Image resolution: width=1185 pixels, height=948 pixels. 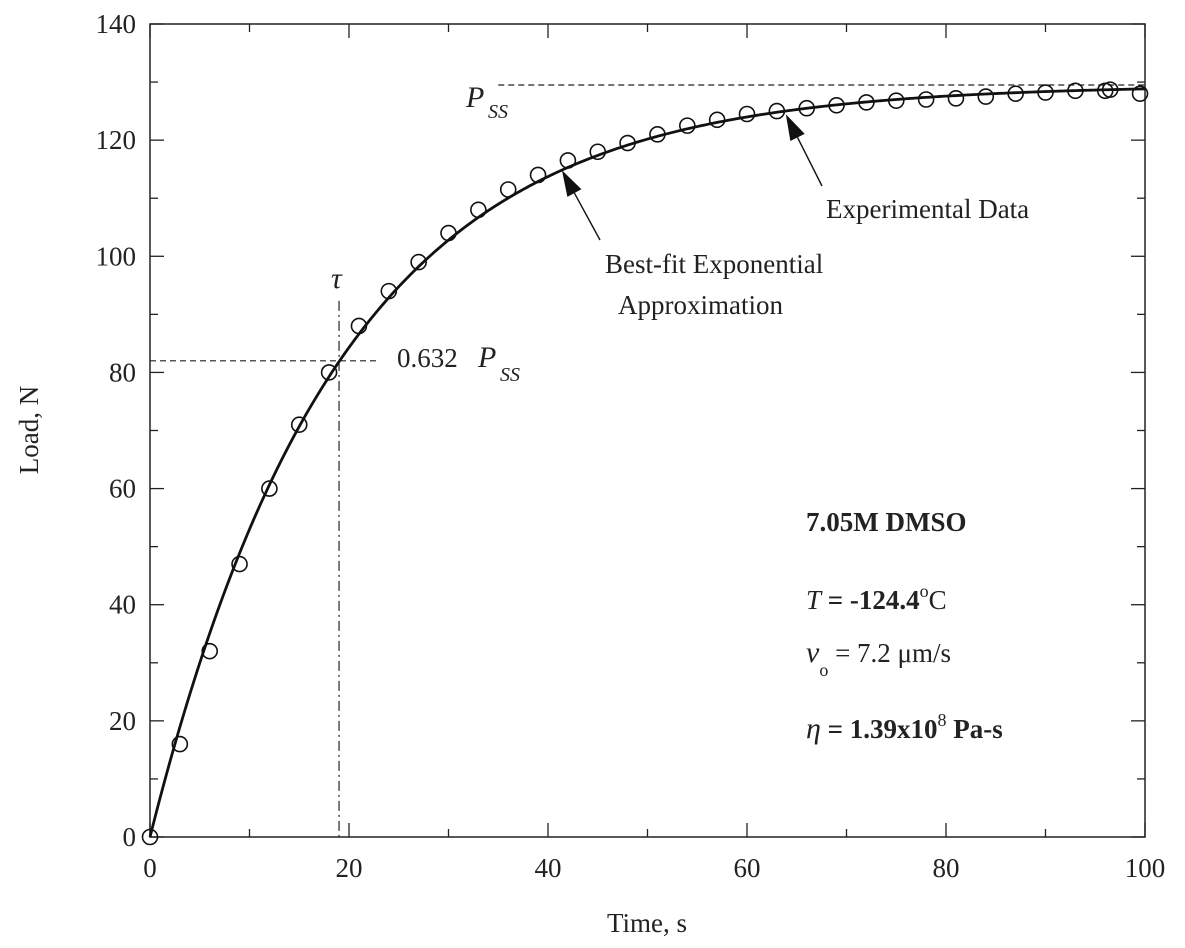 I want to click on pss-subscript: SS, so click(x=498, y=112).